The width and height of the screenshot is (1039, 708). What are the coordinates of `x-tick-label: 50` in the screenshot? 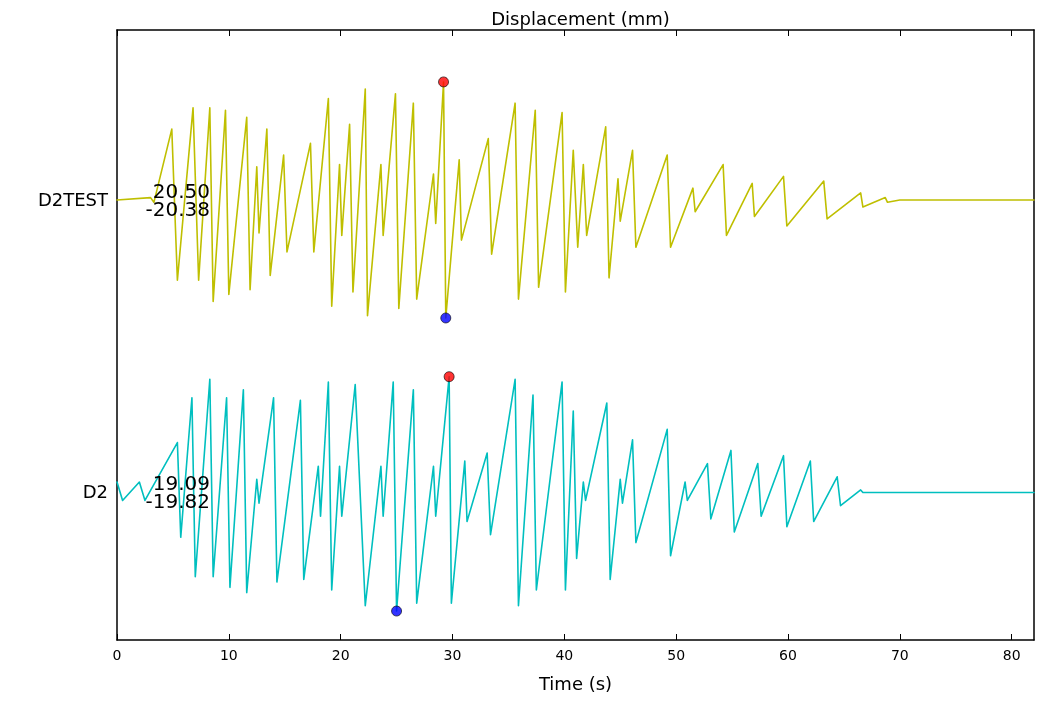 It's located at (676, 655).